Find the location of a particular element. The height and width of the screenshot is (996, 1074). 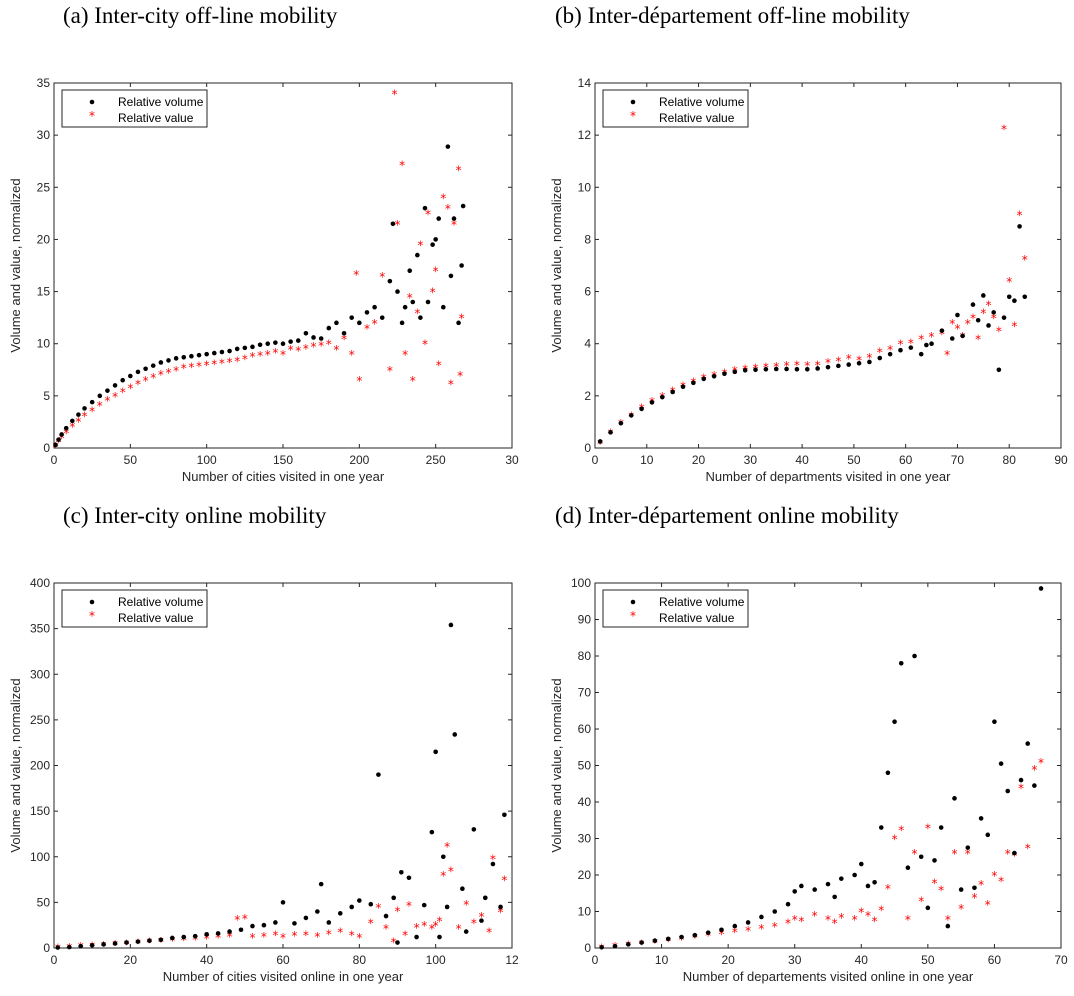

plot-d-ytick-label: 0 is located at coordinates (587, 948).